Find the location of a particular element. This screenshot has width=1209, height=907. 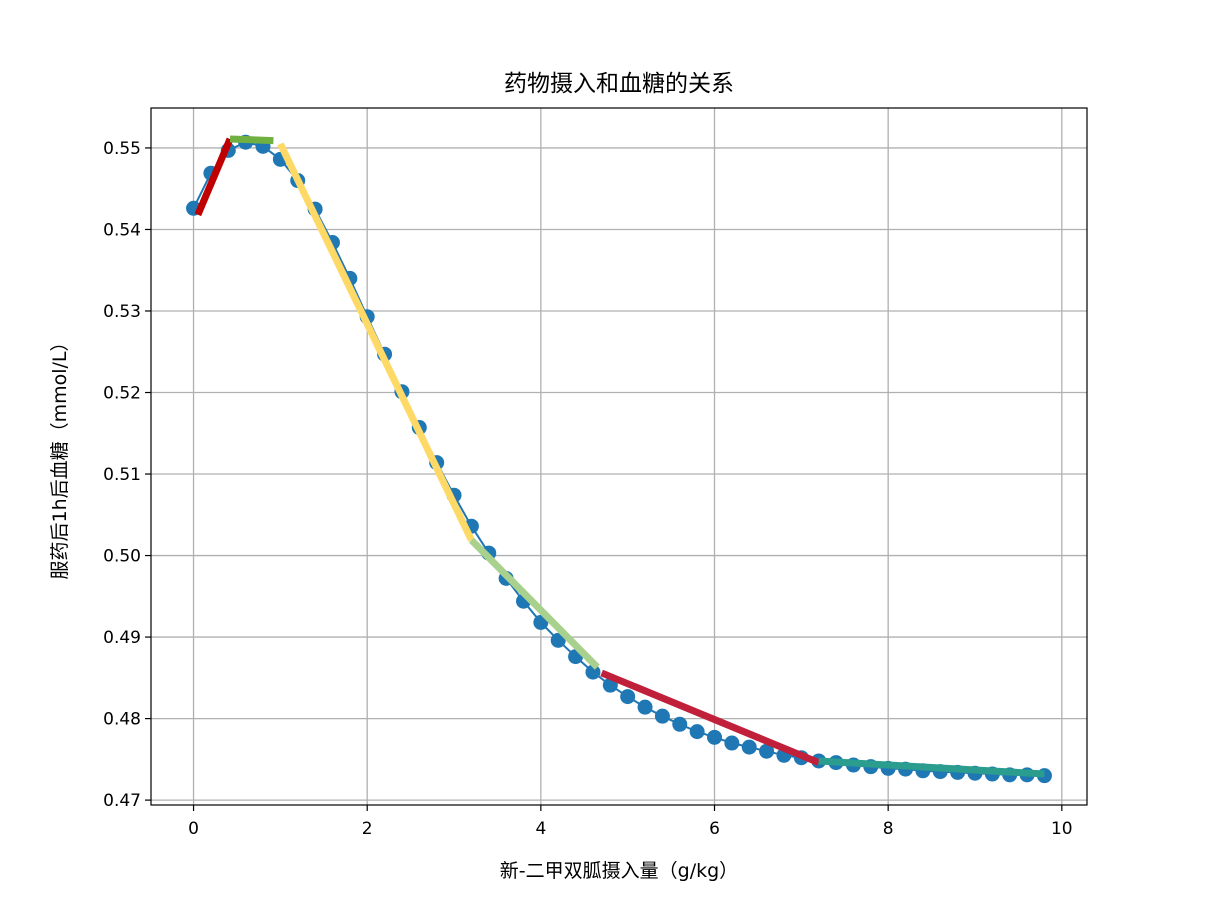

x-tick-label: 4 is located at coordinates (540, 829).